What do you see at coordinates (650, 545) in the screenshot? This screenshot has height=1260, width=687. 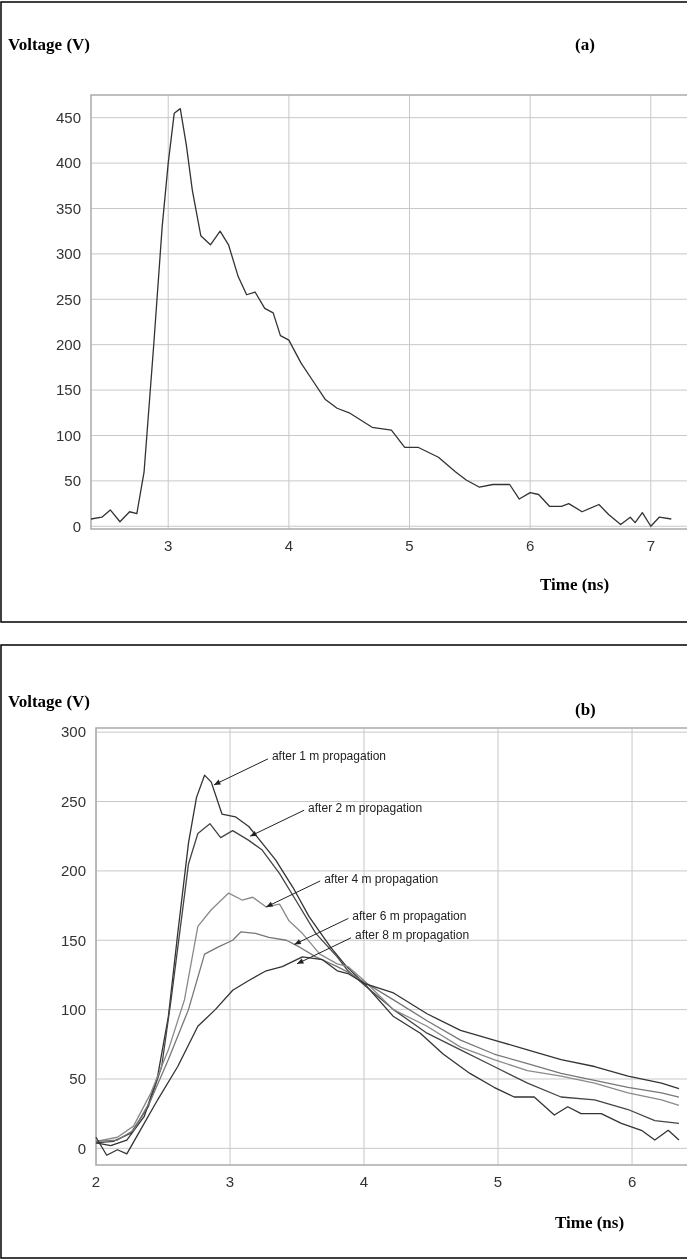 I see `x-tick-label: 7` at bounding box center [650, 545].